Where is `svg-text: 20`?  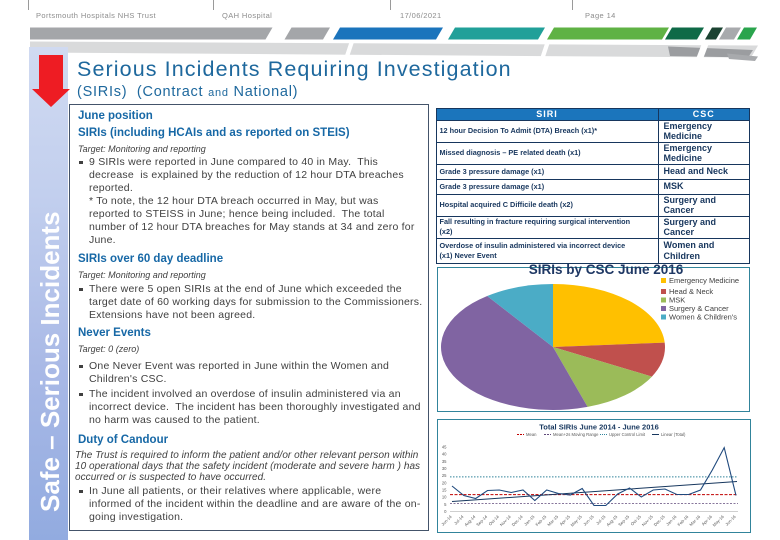 svg-text: 20 is located at coordinates (444, 482).